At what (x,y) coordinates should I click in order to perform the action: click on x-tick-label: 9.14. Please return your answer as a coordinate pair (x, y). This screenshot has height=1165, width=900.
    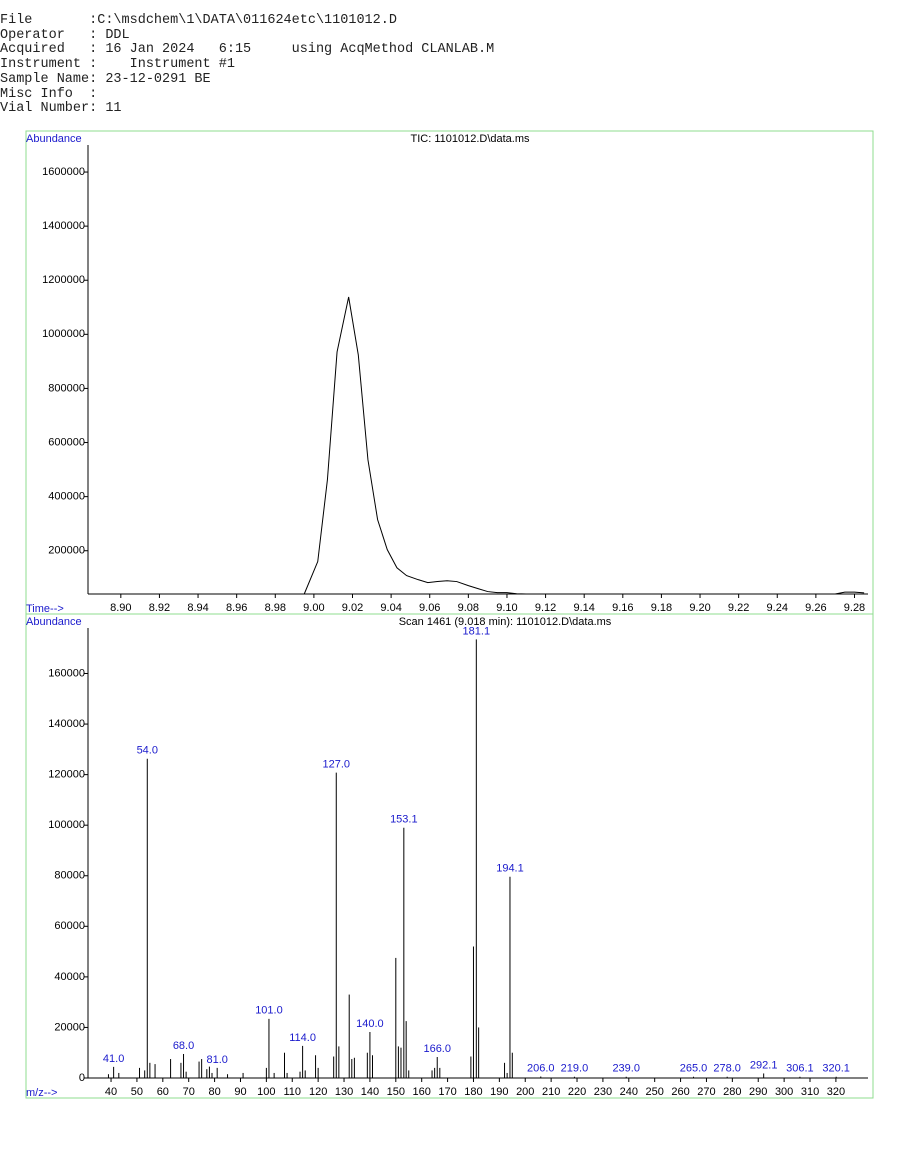
    Looking at the image, I should click on (583, 608).